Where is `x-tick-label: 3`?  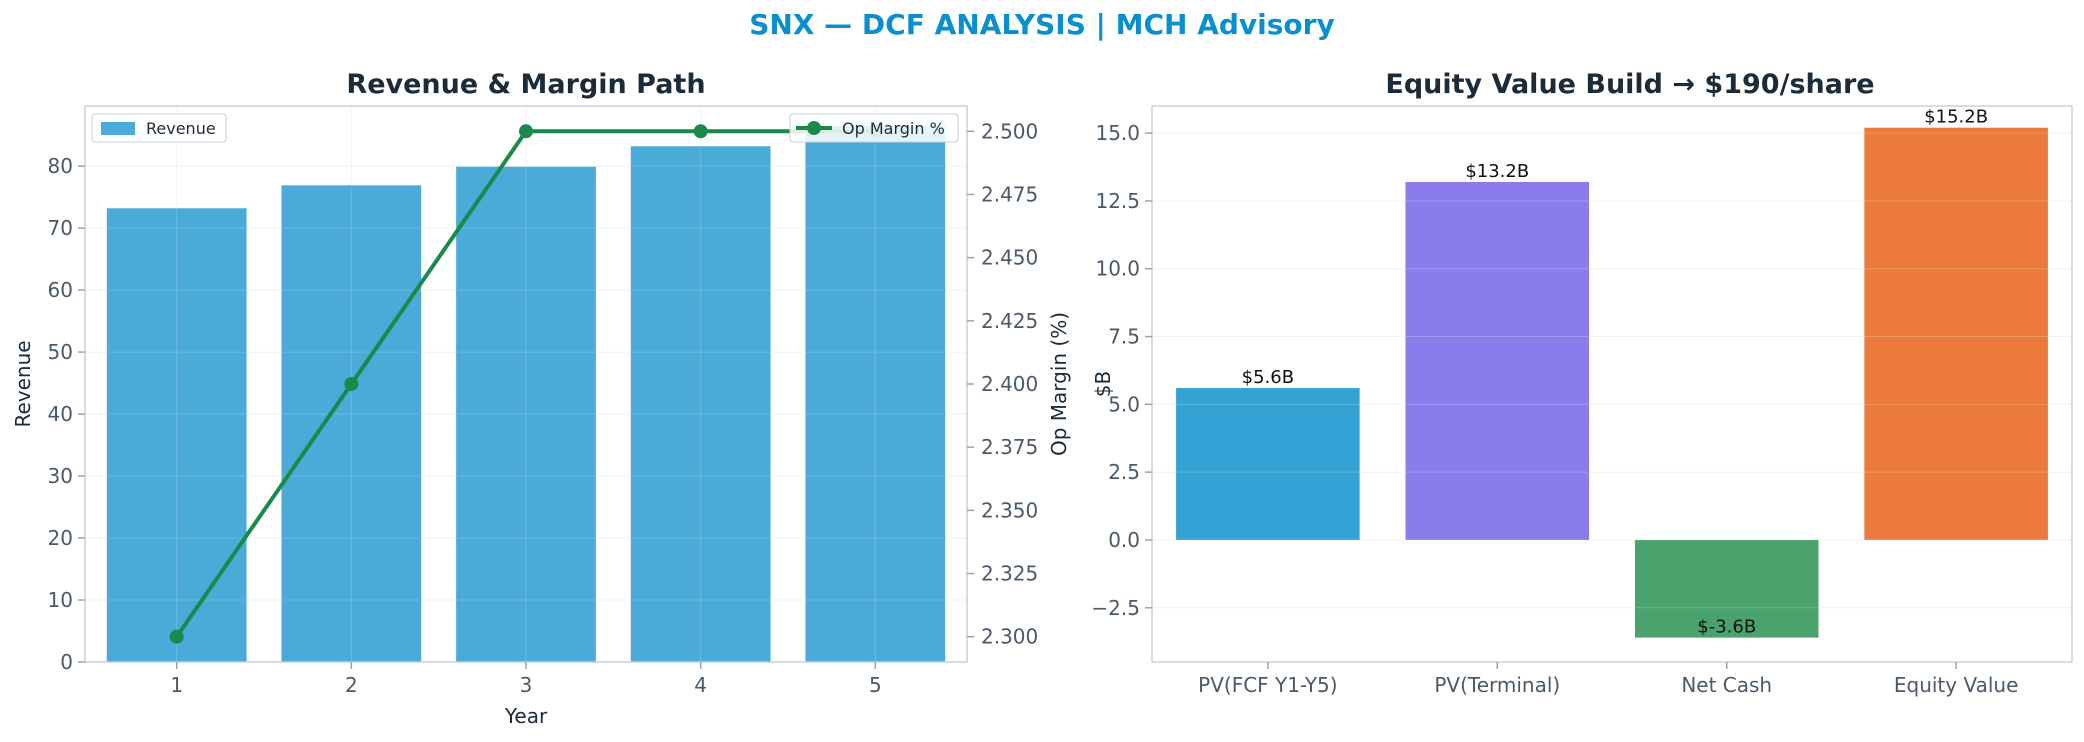
x-tick-label: 3 is located at coordinates (526, 685).